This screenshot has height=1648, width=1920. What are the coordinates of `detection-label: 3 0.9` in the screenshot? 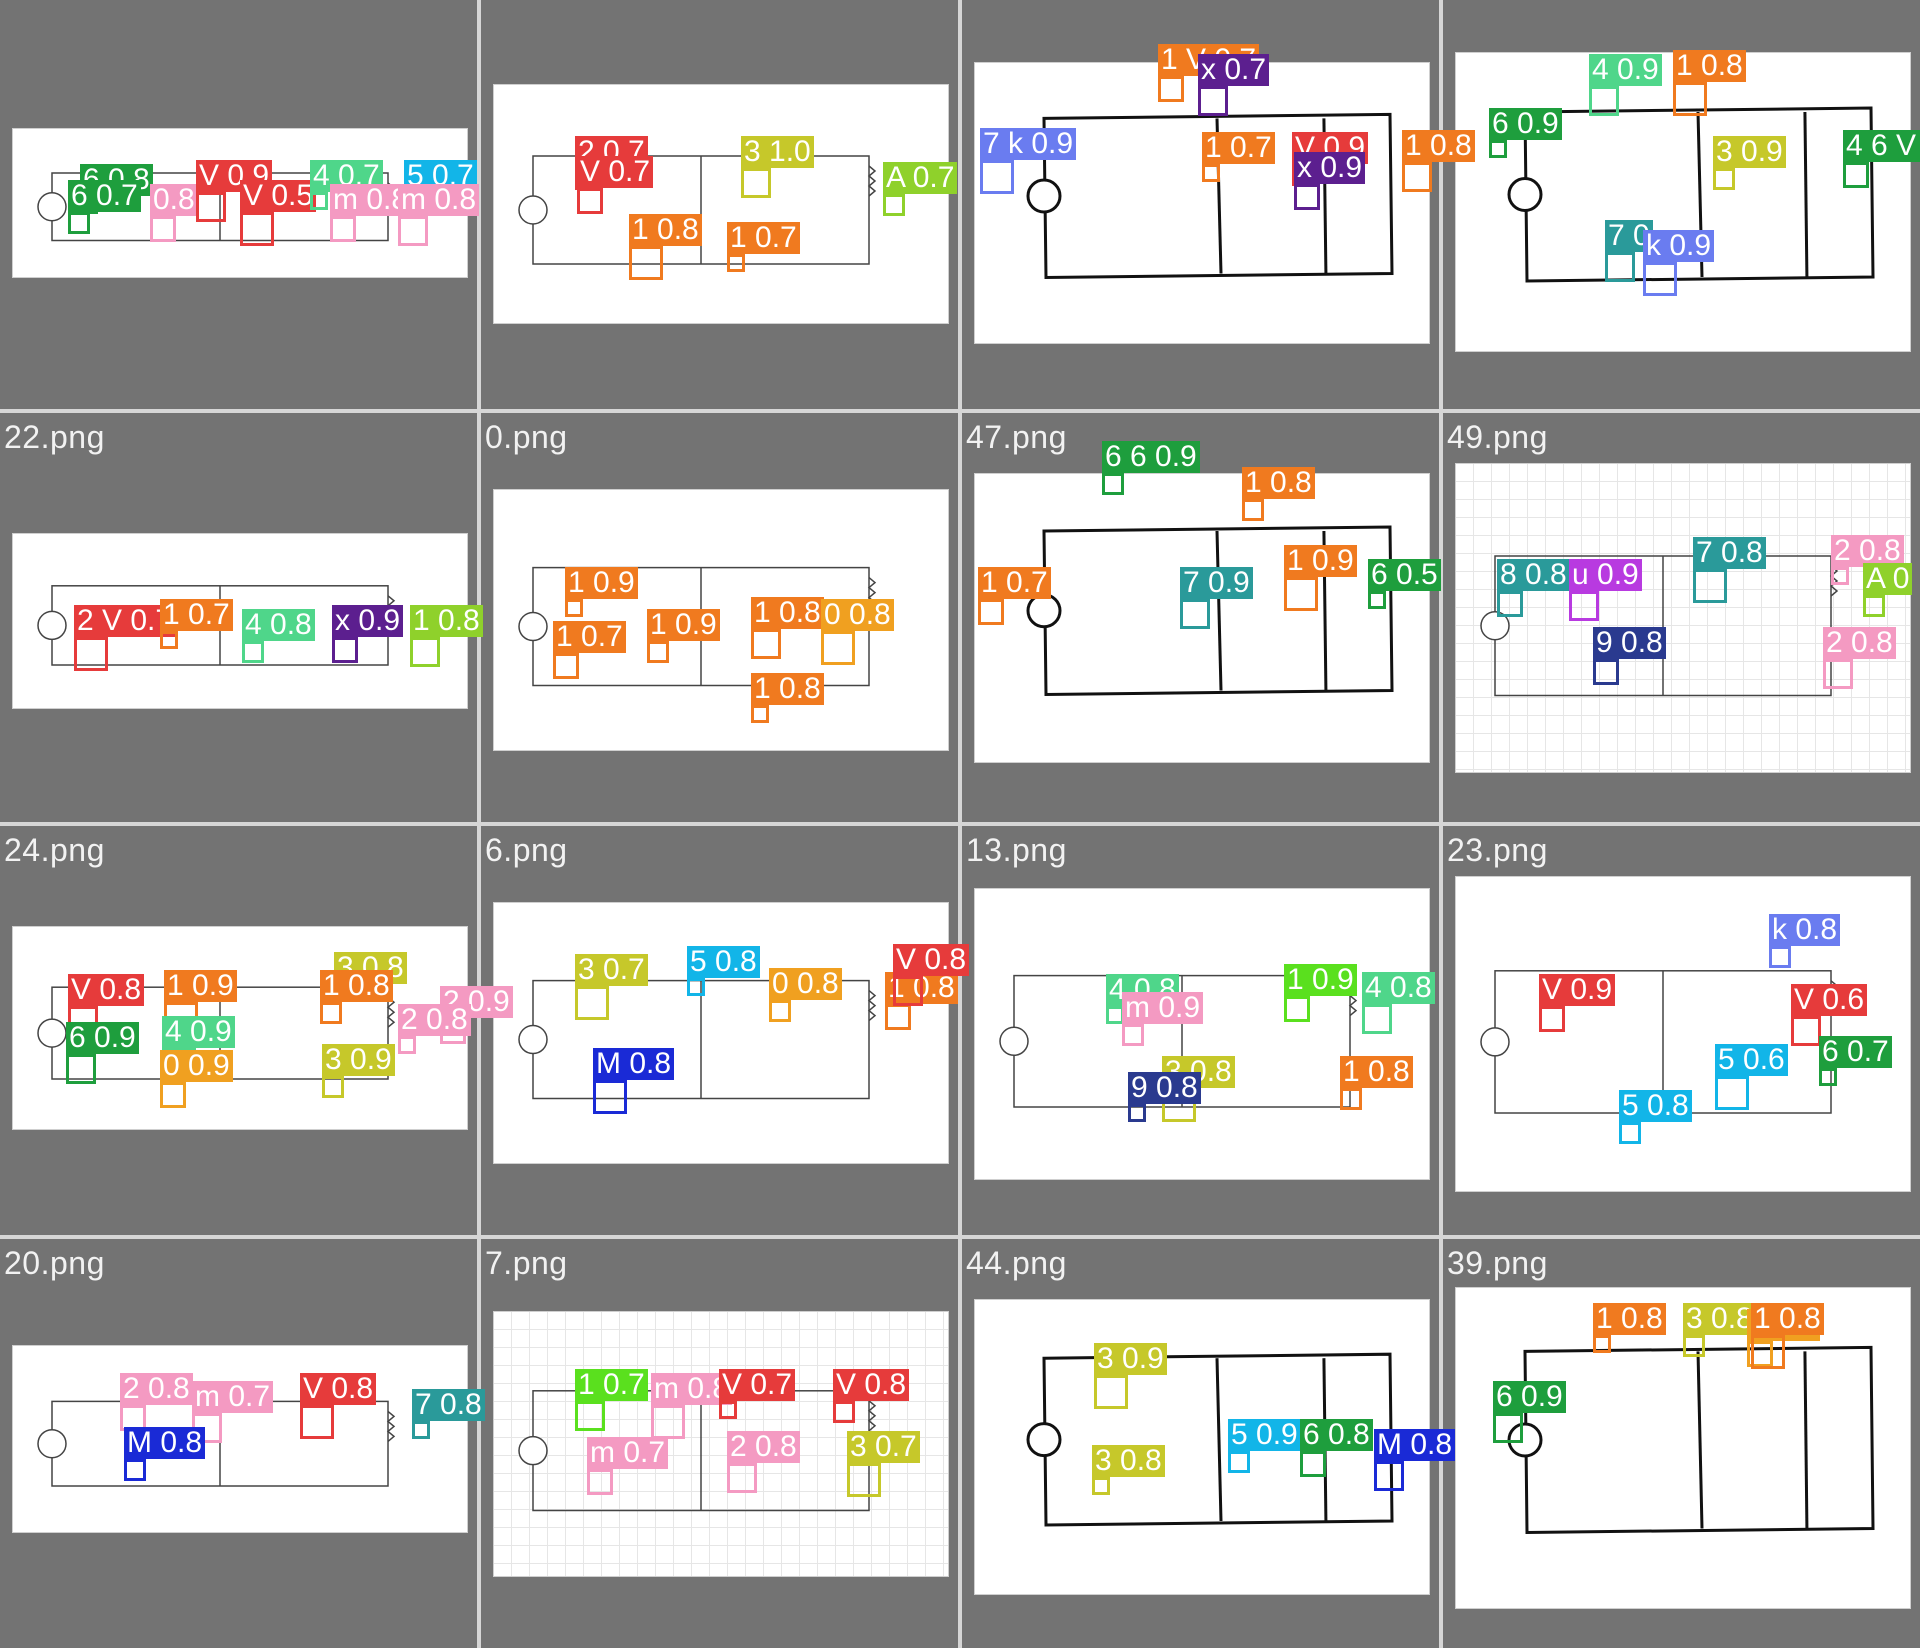 It's located at (1749, 152).